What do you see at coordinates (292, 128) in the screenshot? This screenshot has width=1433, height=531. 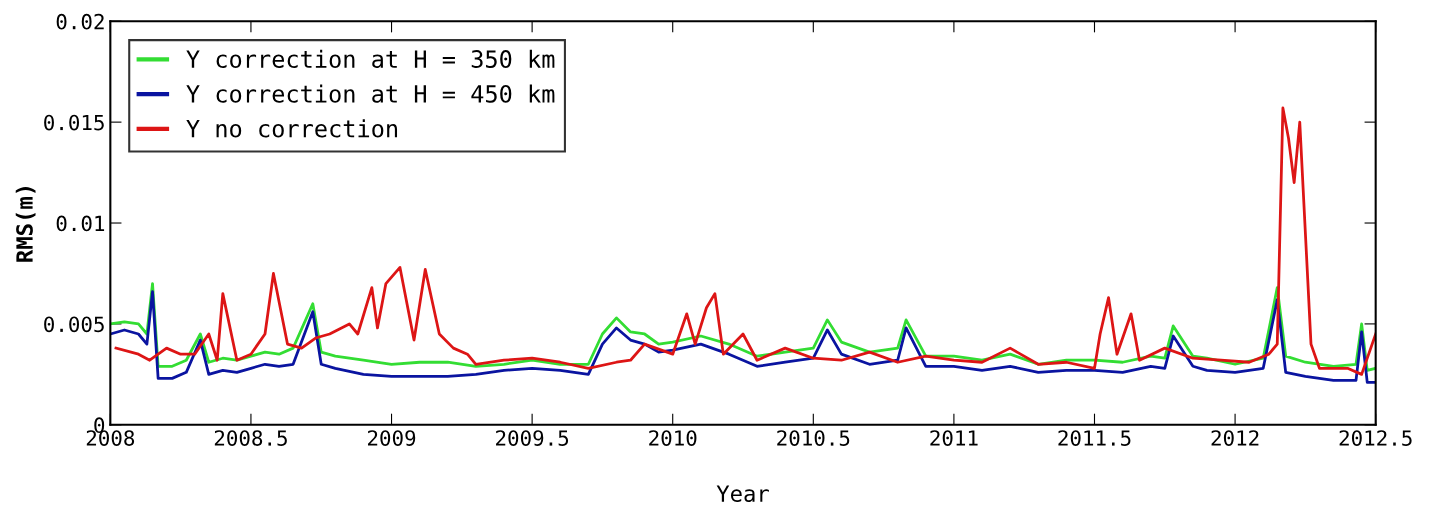 I see `legend-label: Y no correction` at bounding box center [292, 128].